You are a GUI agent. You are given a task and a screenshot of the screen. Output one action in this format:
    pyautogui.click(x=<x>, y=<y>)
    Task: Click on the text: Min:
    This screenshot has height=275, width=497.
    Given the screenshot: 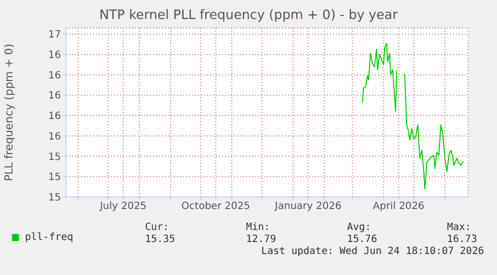 What is the action you would take?
    pyautogui.click(x=258, y=227)
    